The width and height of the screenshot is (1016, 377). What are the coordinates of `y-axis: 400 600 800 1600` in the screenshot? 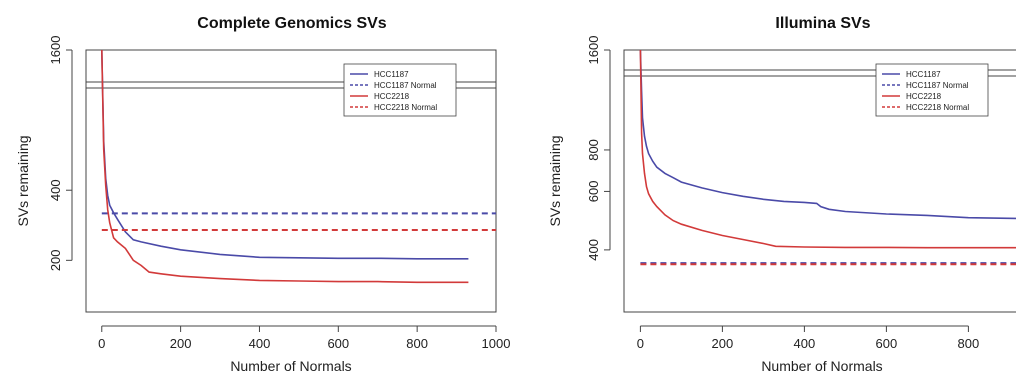 It's located at (598, 148).